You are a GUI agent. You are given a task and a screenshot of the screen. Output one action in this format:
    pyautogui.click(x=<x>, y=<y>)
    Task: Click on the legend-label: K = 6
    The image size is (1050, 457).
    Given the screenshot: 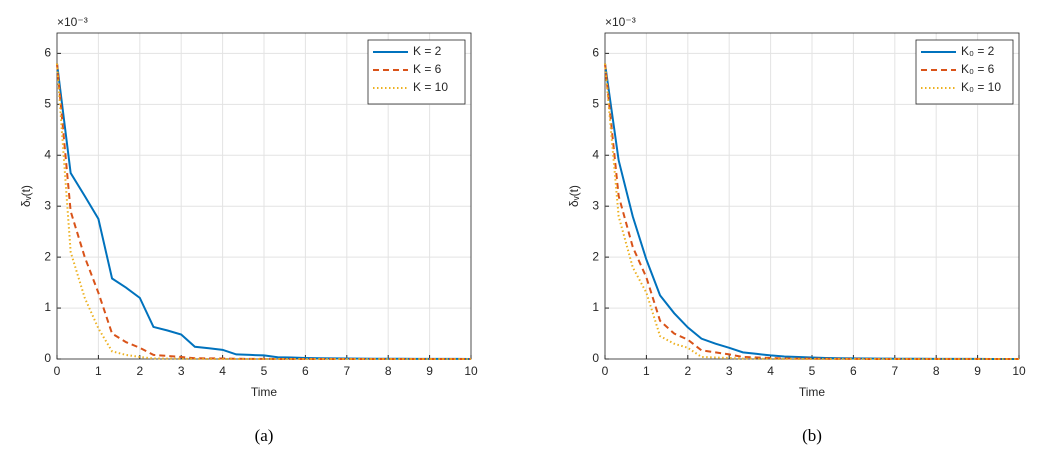 What is the action you would take?
    pyautogui.click(x=427, y=69)
    